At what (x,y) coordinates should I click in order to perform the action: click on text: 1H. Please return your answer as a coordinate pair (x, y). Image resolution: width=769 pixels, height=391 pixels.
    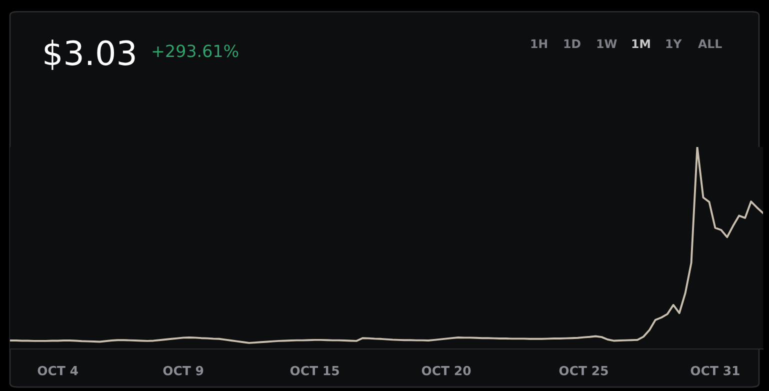
    Looking at the image, I should click on (539, 43).